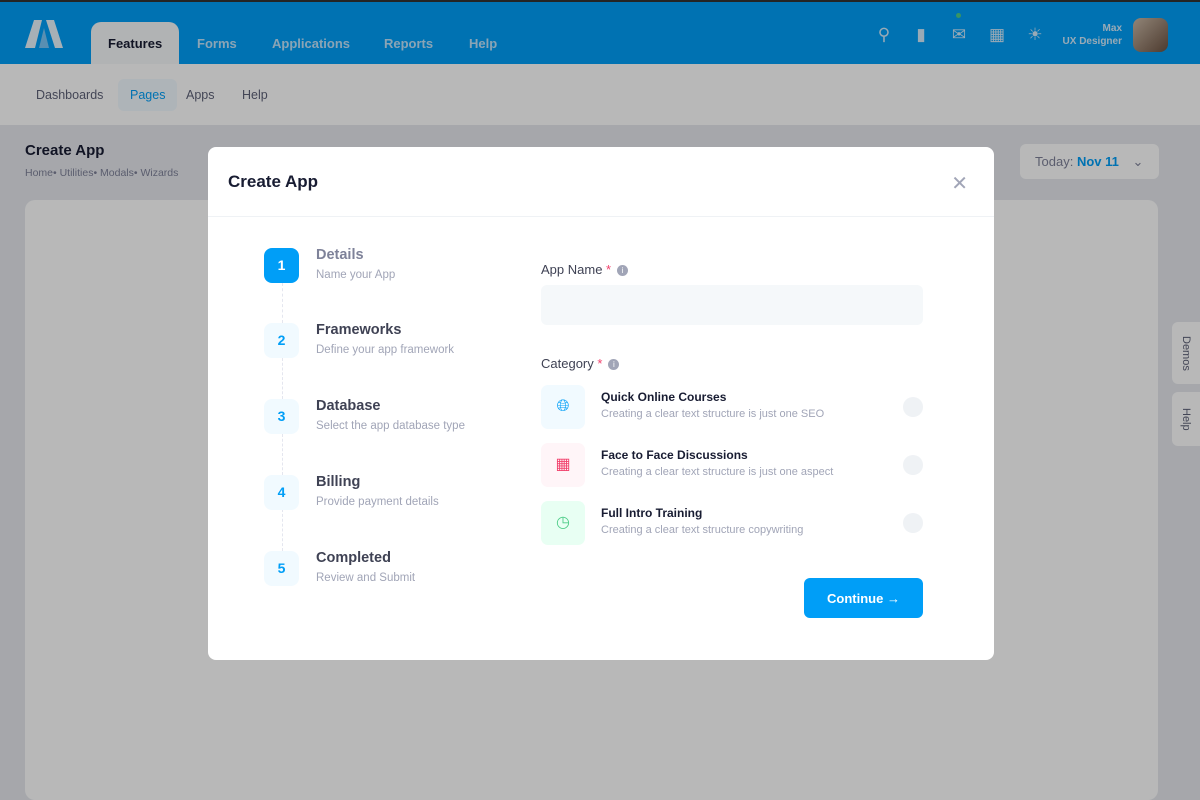 This screenshot has width=1200, height=800. Describe the element at coordinates (652, 513) in the screenshot. I see `option-title: Full Intro Training` at that location.